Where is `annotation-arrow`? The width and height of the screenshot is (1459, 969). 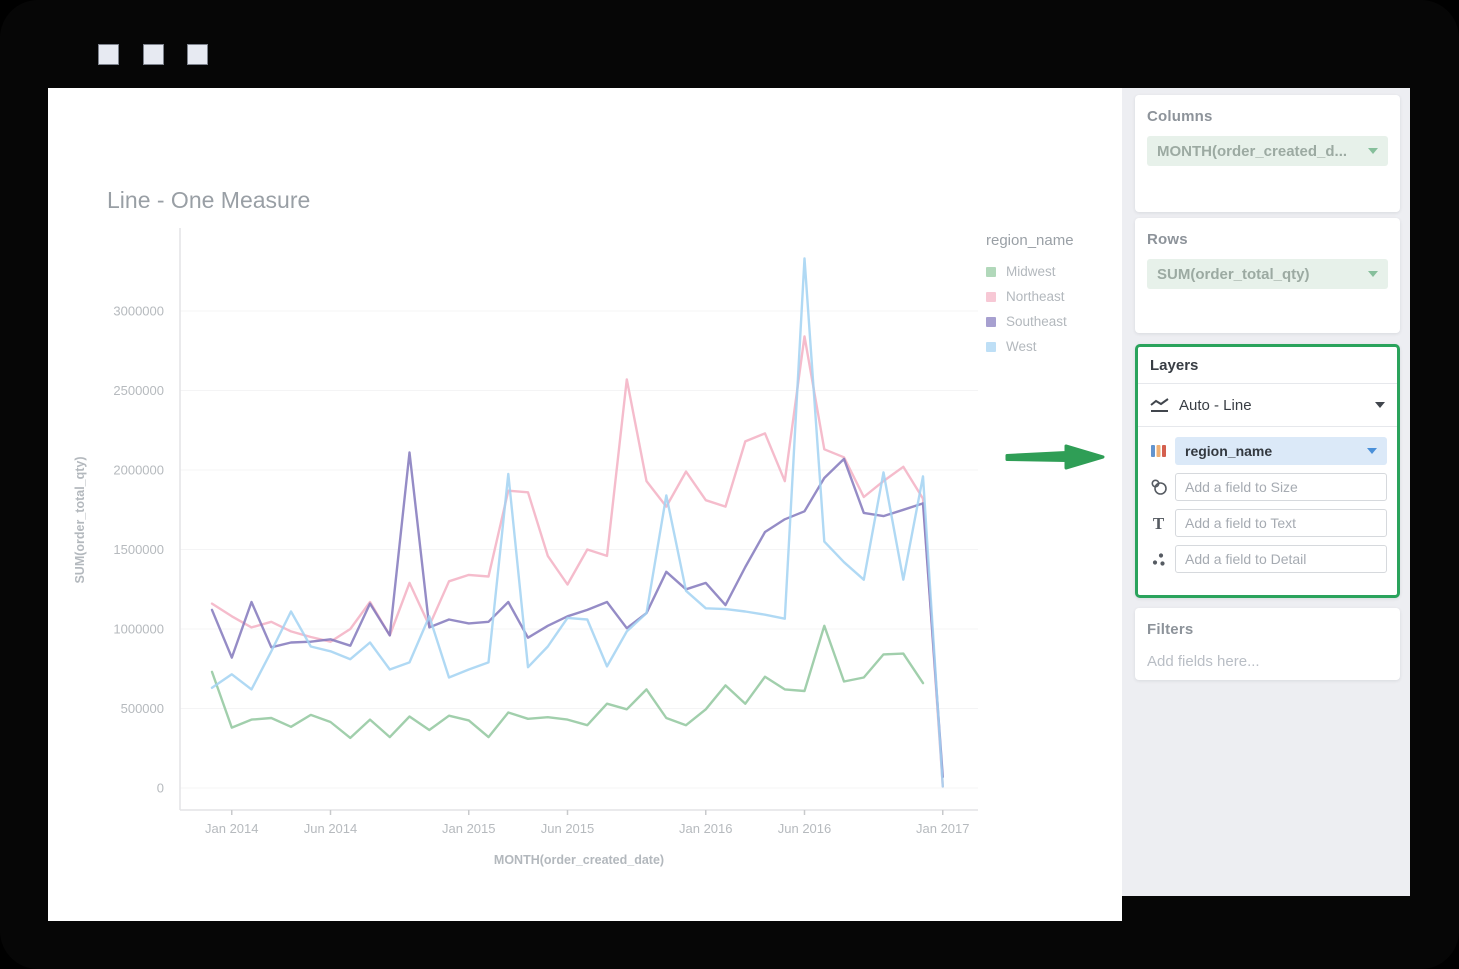
annotation-arrow is located at coordinates (1056, 459).